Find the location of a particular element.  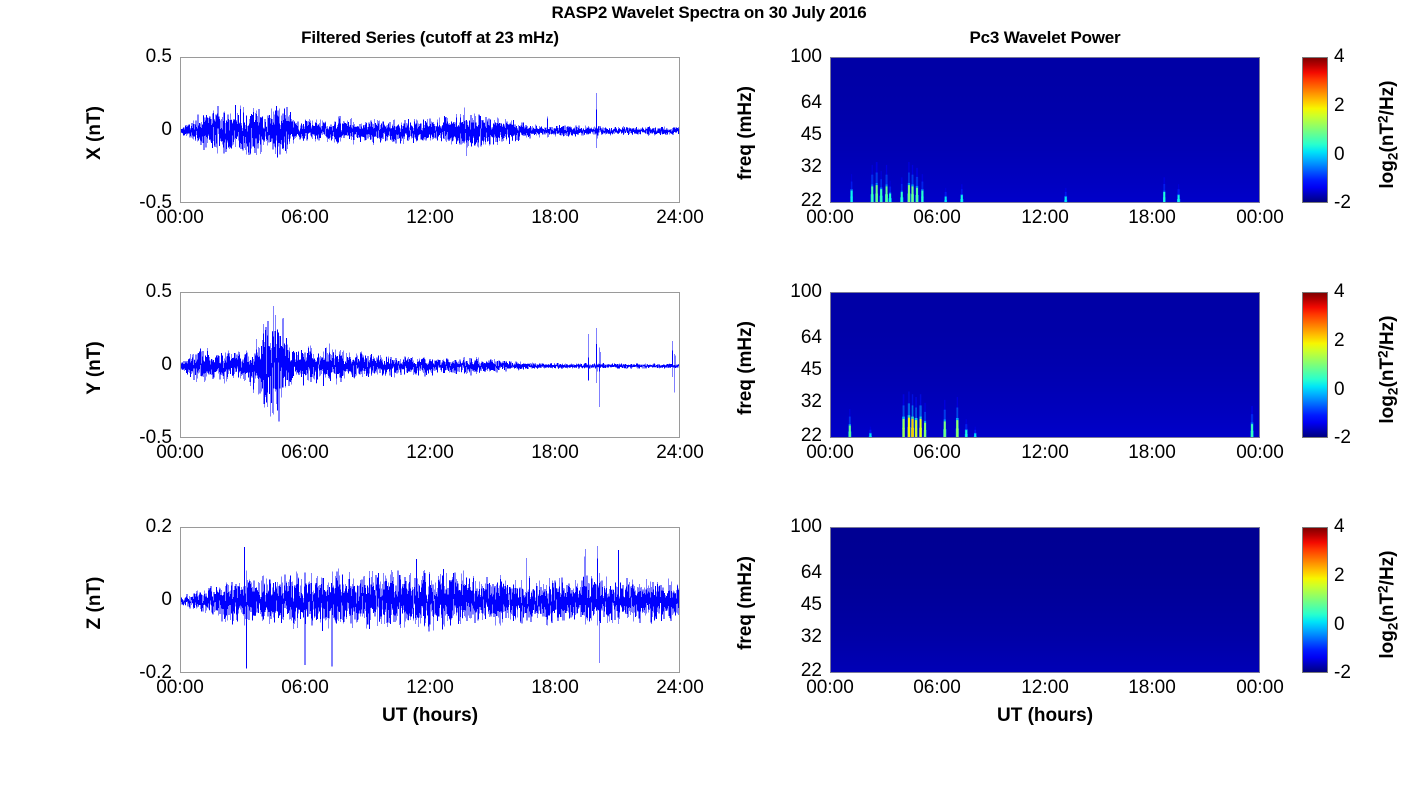

cbar-y-tick-2: 2 is located at coordinates (1339, 340).